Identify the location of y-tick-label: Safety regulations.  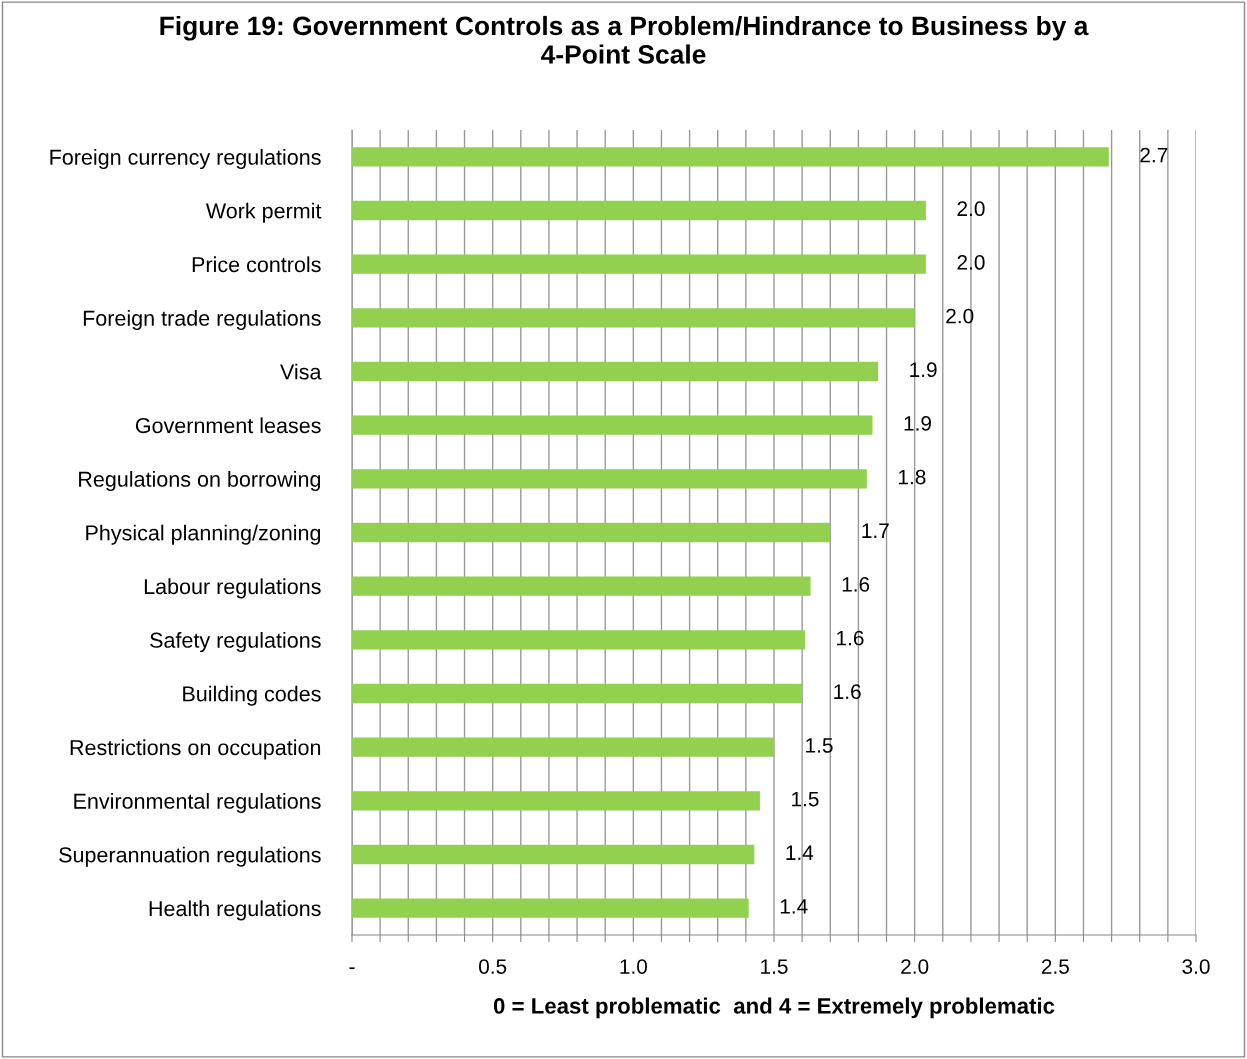
(235, 642).